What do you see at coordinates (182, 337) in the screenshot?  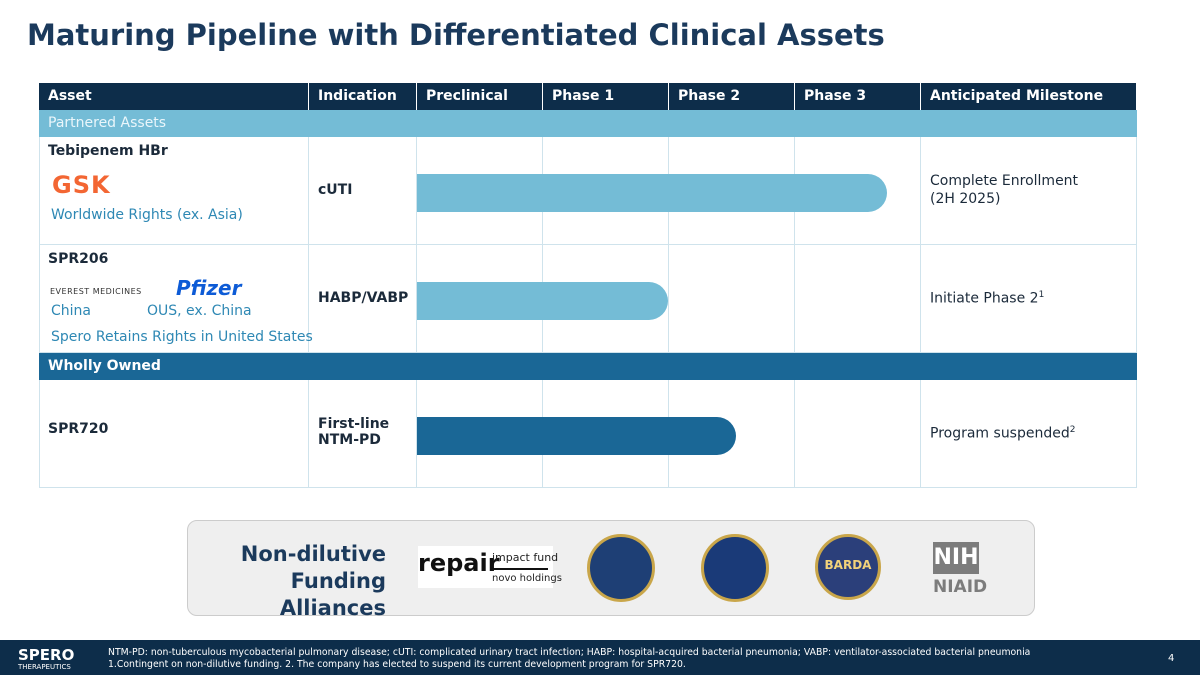 I see `rights: Spero Retains Rights in United States` at bounding box center [182, 337].